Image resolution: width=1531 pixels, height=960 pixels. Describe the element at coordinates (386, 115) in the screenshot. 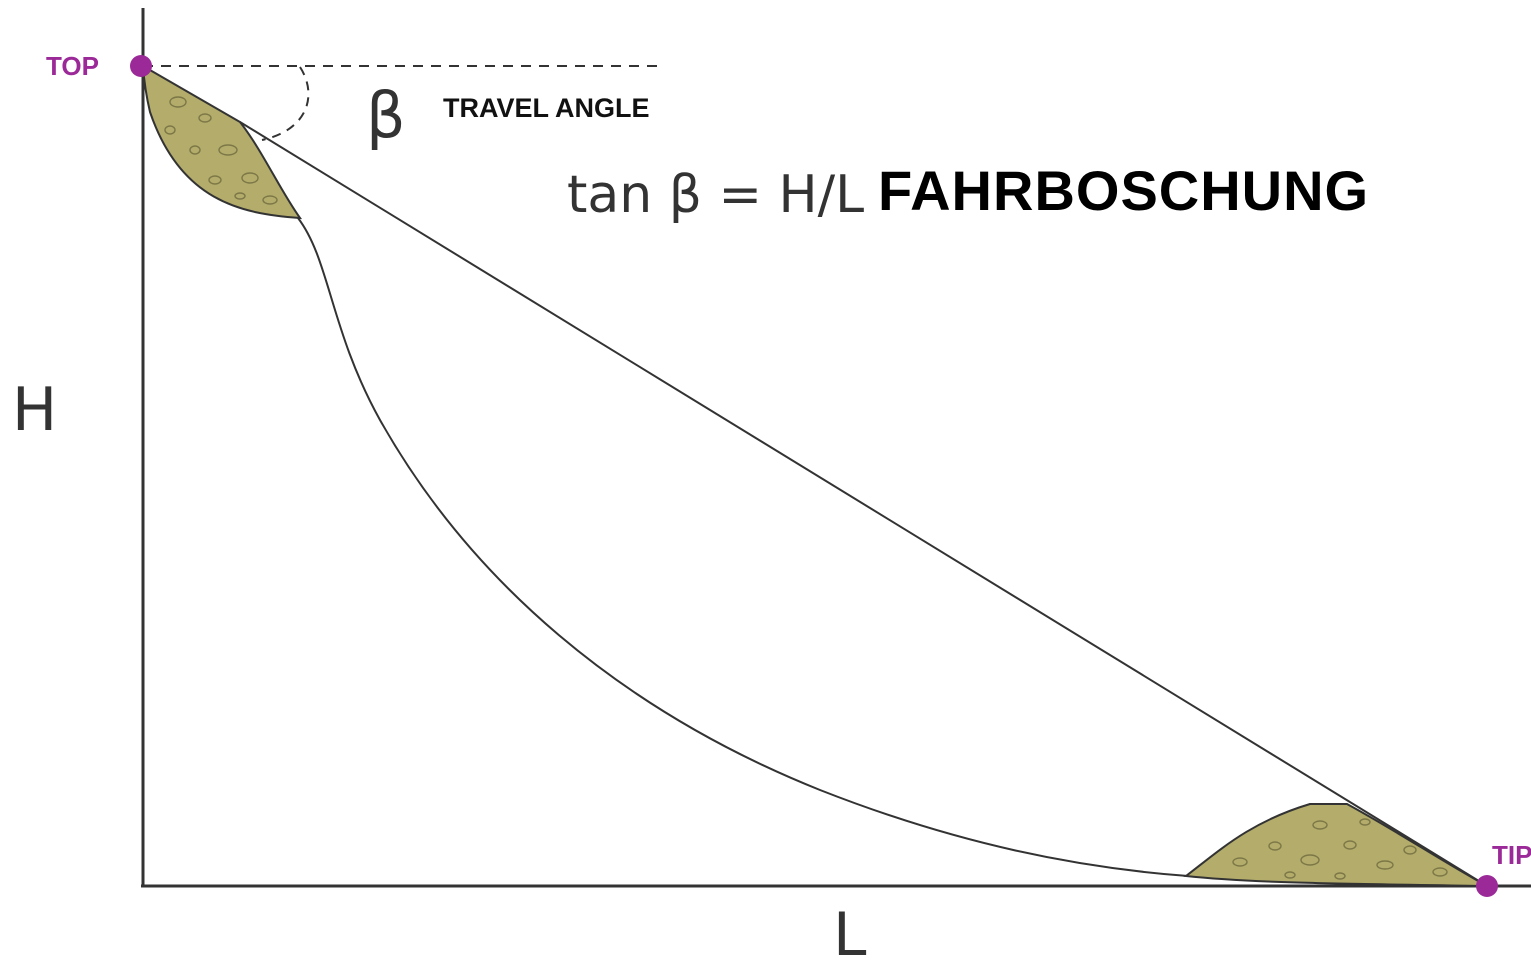

I see `beta-symbol: β` at that location.